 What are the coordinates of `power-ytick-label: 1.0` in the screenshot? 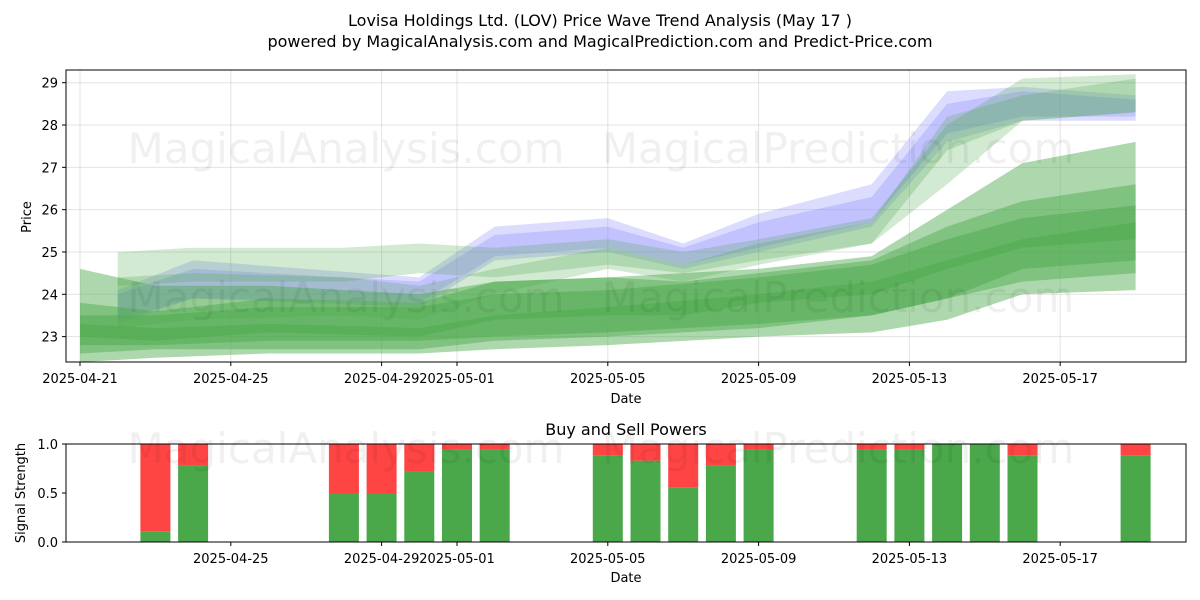 It's located at (47, 445).